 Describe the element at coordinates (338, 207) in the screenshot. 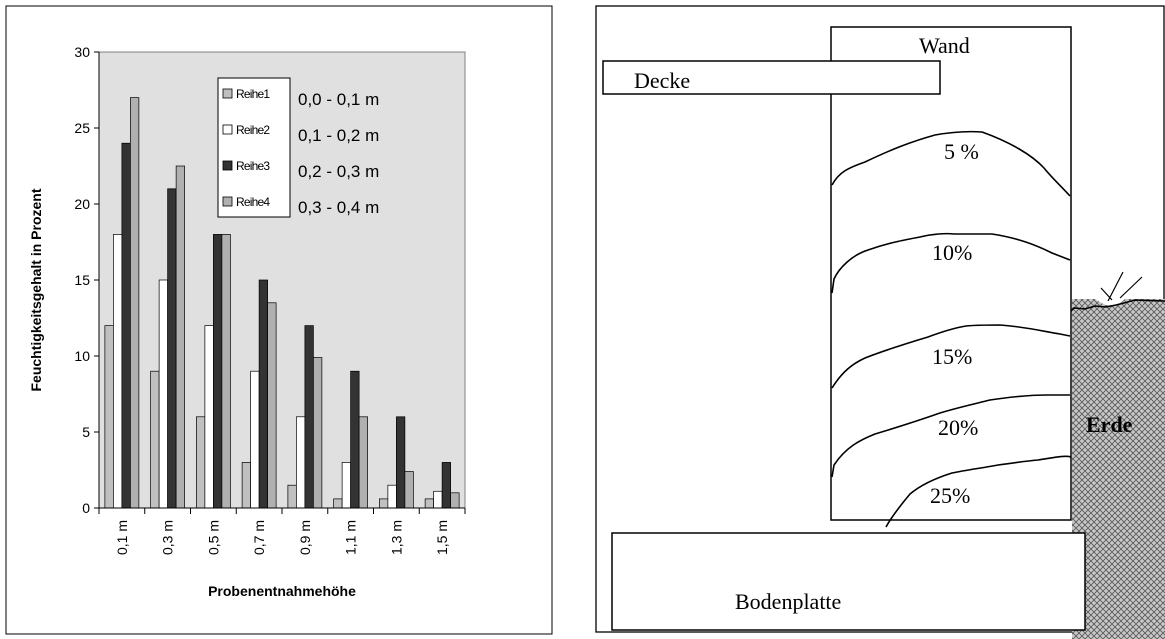

I see `legend-range-label: 0,3 - 0,4 m` at that location.